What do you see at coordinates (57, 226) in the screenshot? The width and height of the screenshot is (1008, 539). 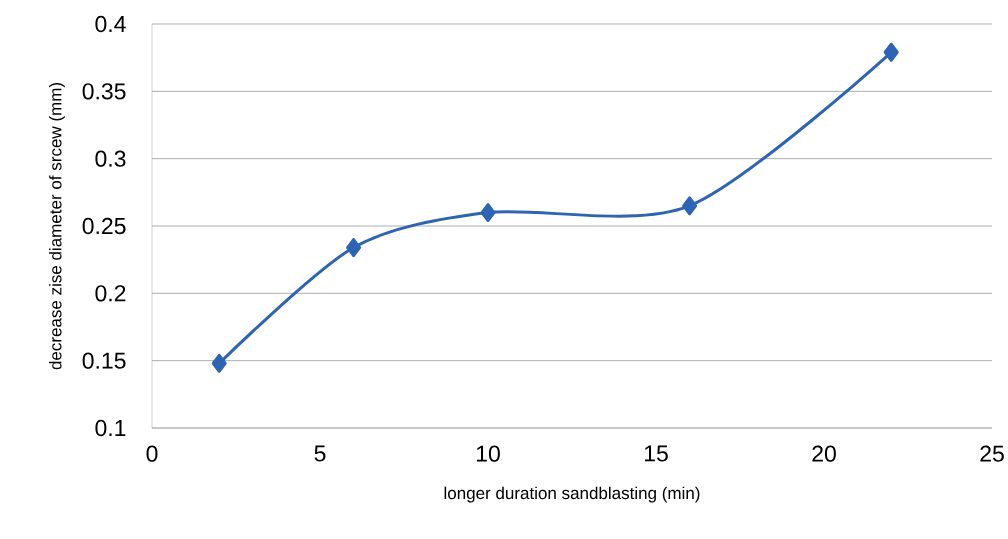 I see `y-axis-title: decrease zise diameter of srcew (mm)` at bounding box center [57, 226].